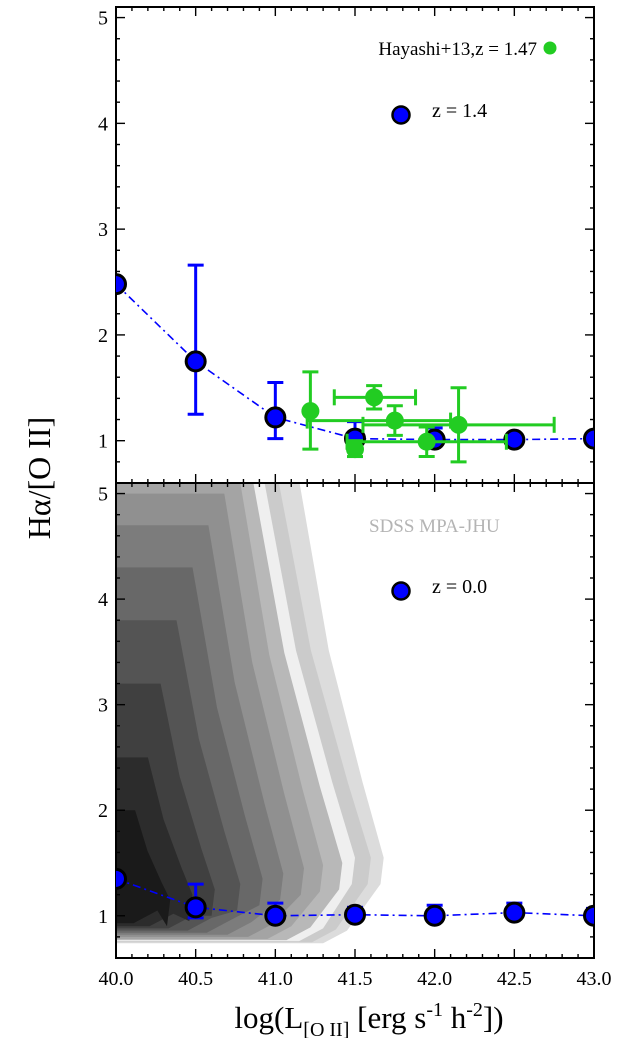  Describe the element at coordinates (39, 478) in the screenshot. I see `y-axis-label: Hα/[O II]` at that location.